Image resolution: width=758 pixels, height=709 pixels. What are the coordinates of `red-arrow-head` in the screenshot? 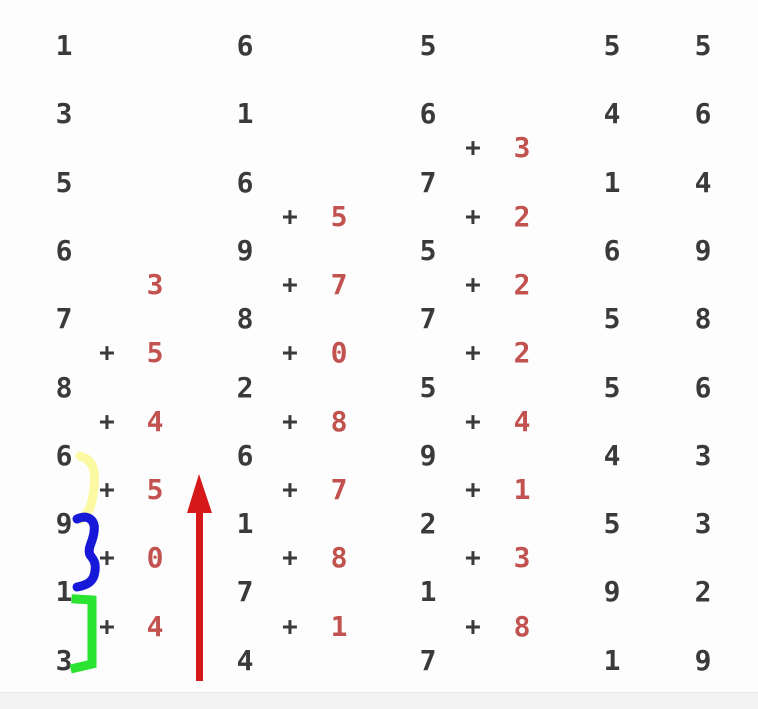 It's located at (199, 493).